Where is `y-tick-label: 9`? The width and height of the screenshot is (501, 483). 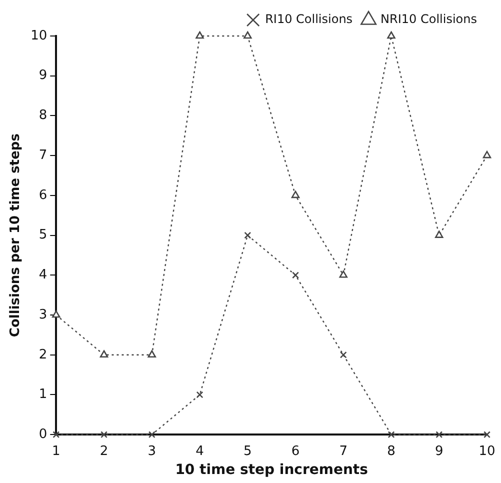
y-tick-label: 9 is located at coordinates (43, 76).